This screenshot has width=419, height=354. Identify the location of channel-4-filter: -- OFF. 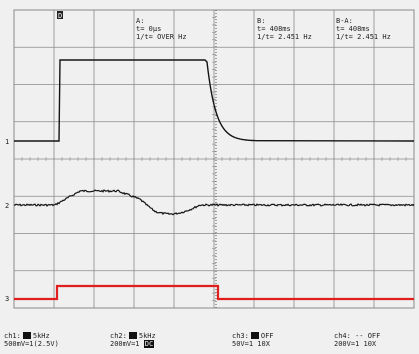
(368, 336).